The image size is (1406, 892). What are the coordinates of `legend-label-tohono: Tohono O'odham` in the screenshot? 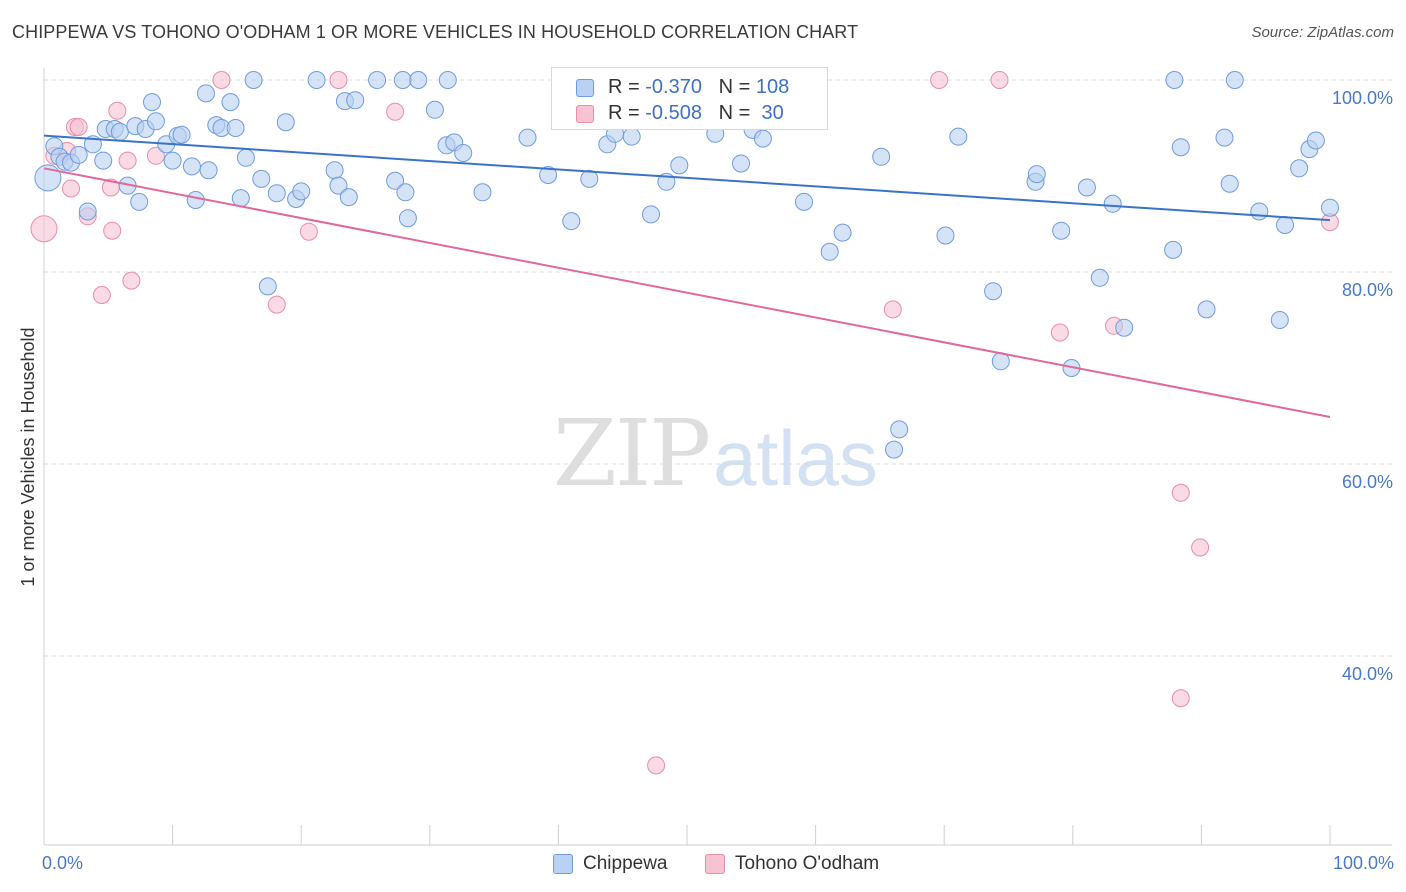 It's located at (807, 863).